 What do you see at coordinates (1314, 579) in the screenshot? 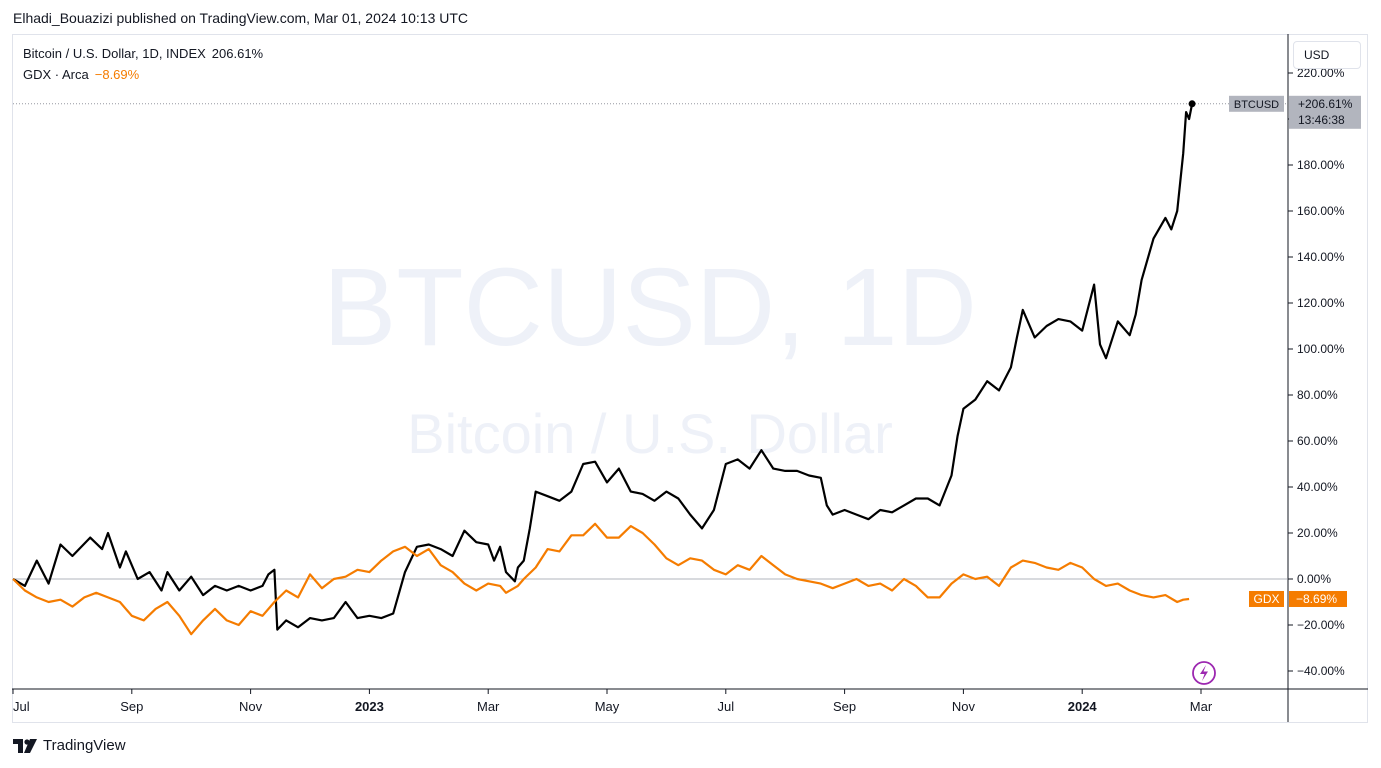
I see `y-tick-label: 0.00%` at bounding box center [1314, 579].